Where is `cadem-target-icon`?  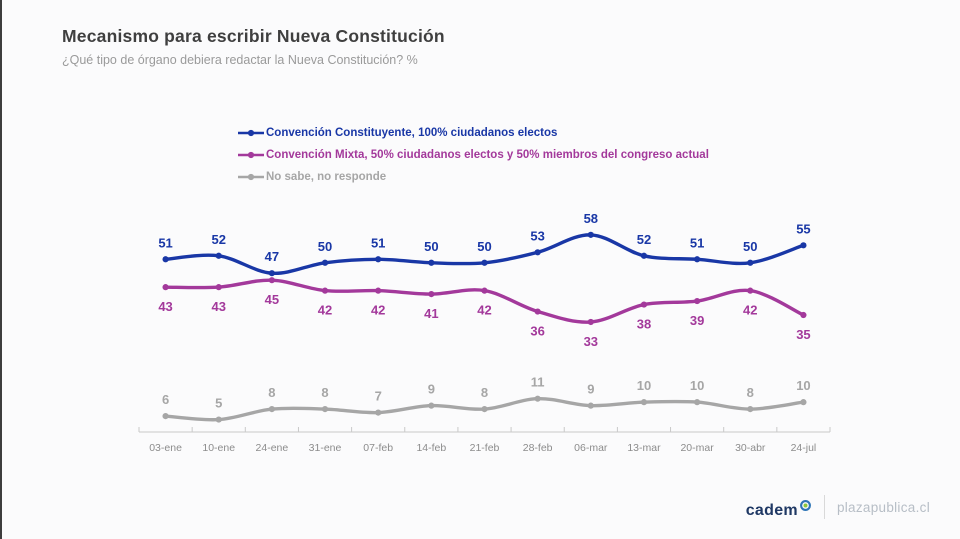 cadem-target-icon is located at coordinates (805, 505).